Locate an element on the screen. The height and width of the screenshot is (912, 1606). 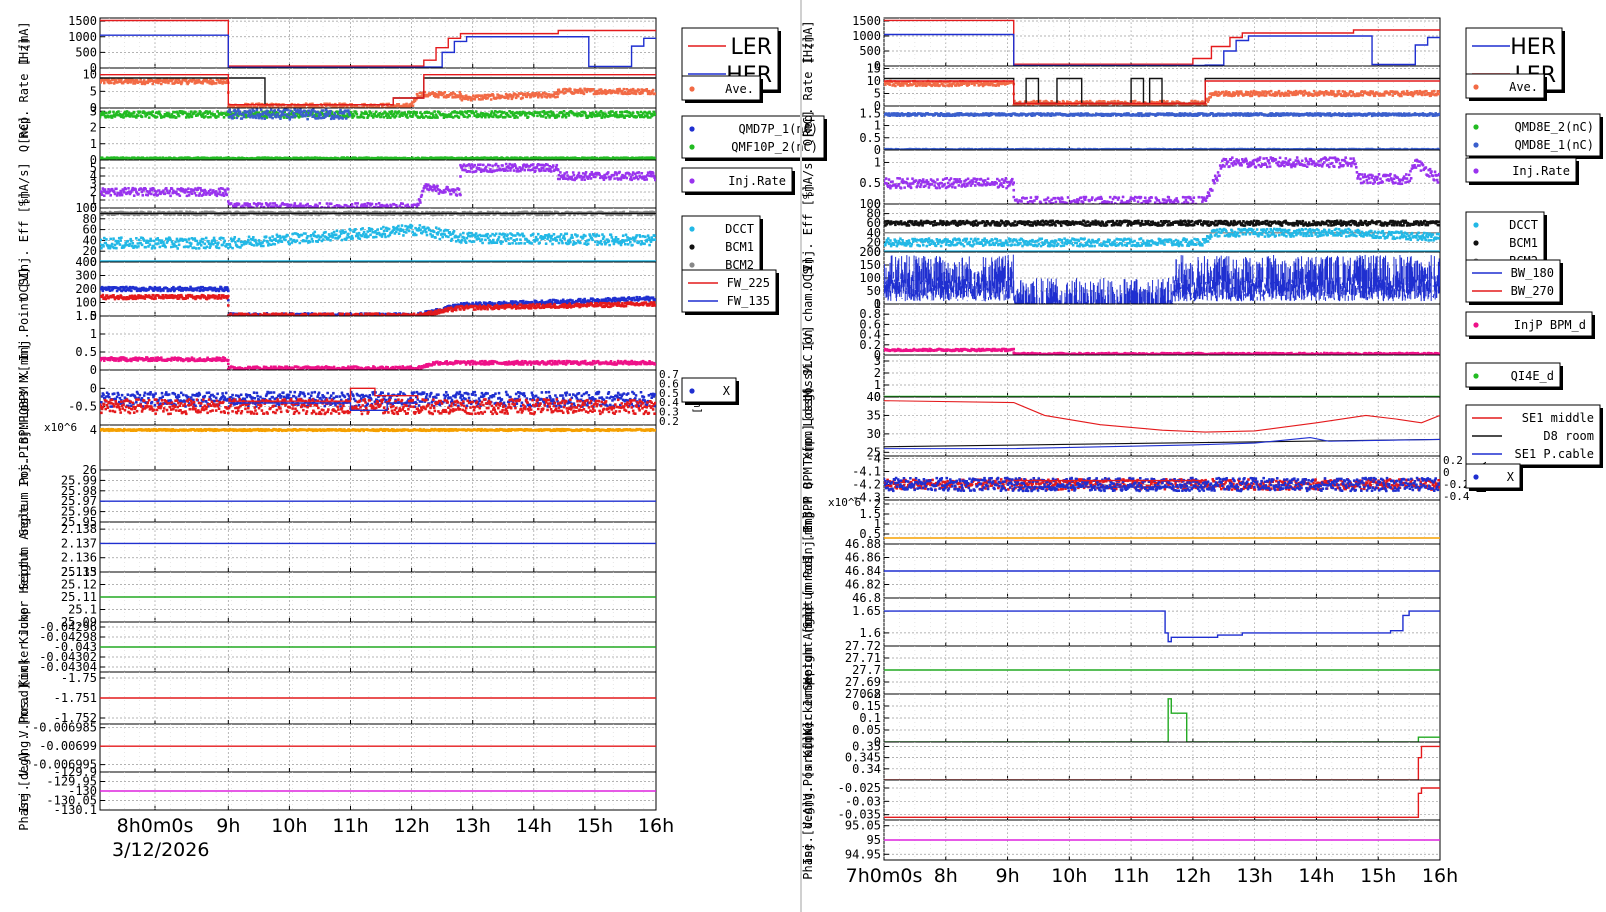
right-tick-label: 0.2 is located at coordinates (1453, 460).